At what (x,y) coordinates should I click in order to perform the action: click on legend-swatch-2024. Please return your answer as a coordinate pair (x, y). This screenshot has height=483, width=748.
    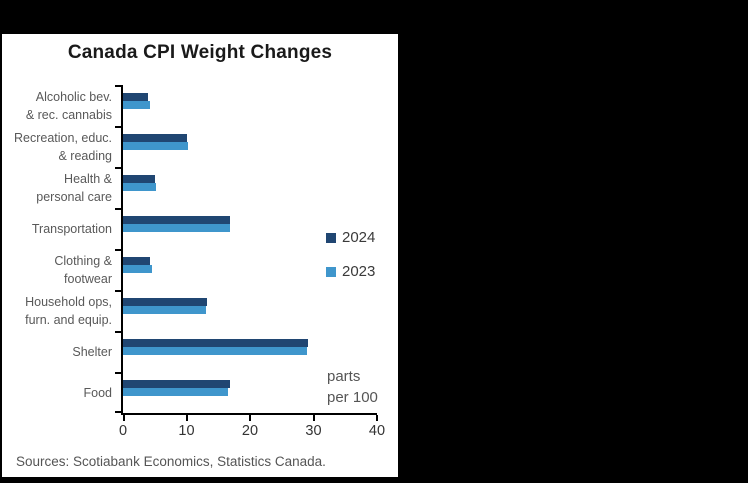
    Looking at the image, I should click on (331, 237).